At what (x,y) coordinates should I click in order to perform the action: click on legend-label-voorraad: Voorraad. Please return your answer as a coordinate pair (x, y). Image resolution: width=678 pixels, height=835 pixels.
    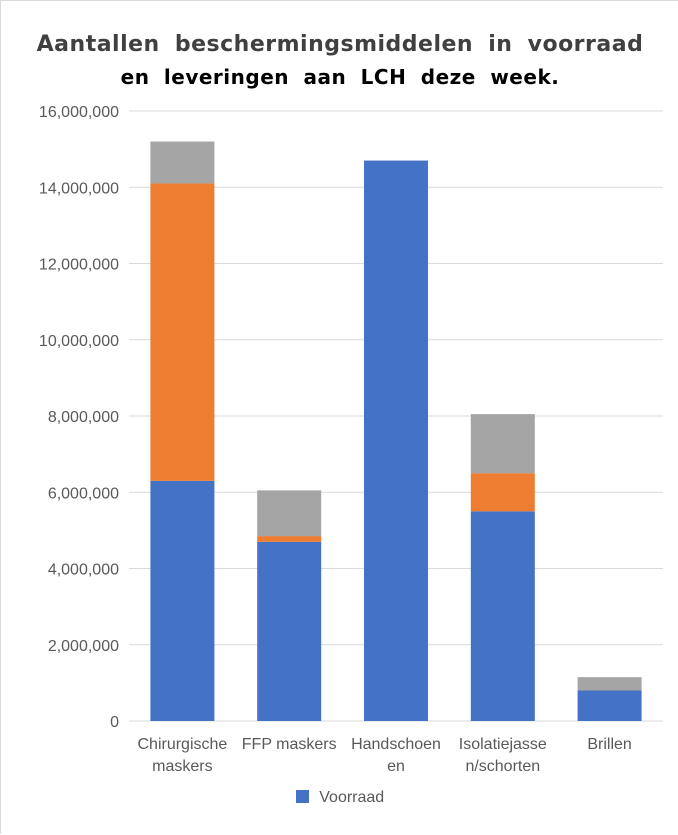
    Looking at the image, I should click on (352, 797).